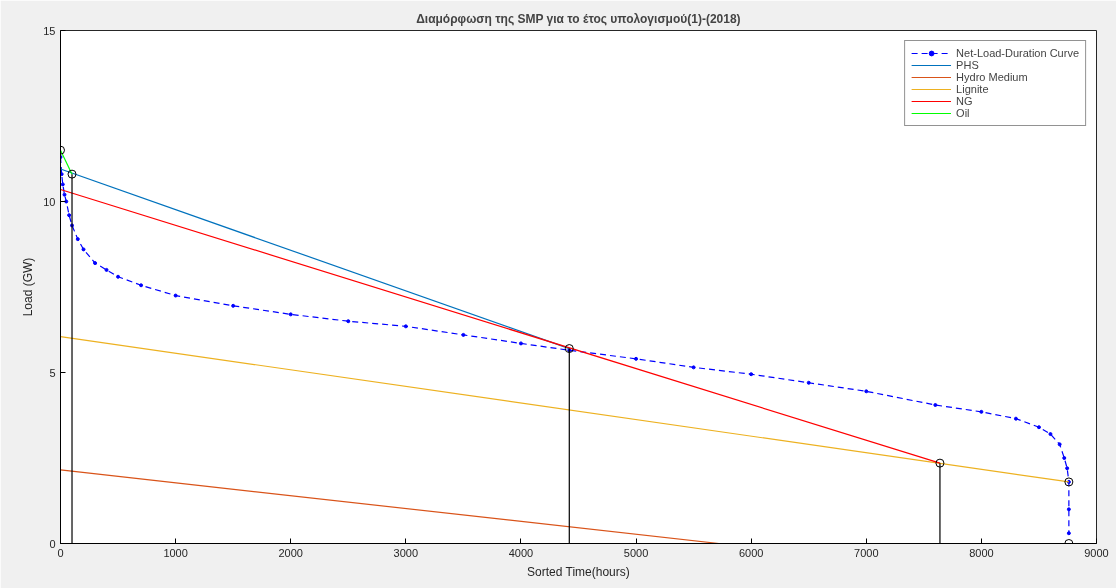 The width and height of the screenshot is (1116, 588). What do you see at coordinates (866, 552) in the screenshot?
I see `x-tick-label: 7000` at bounding box center [866, 552].